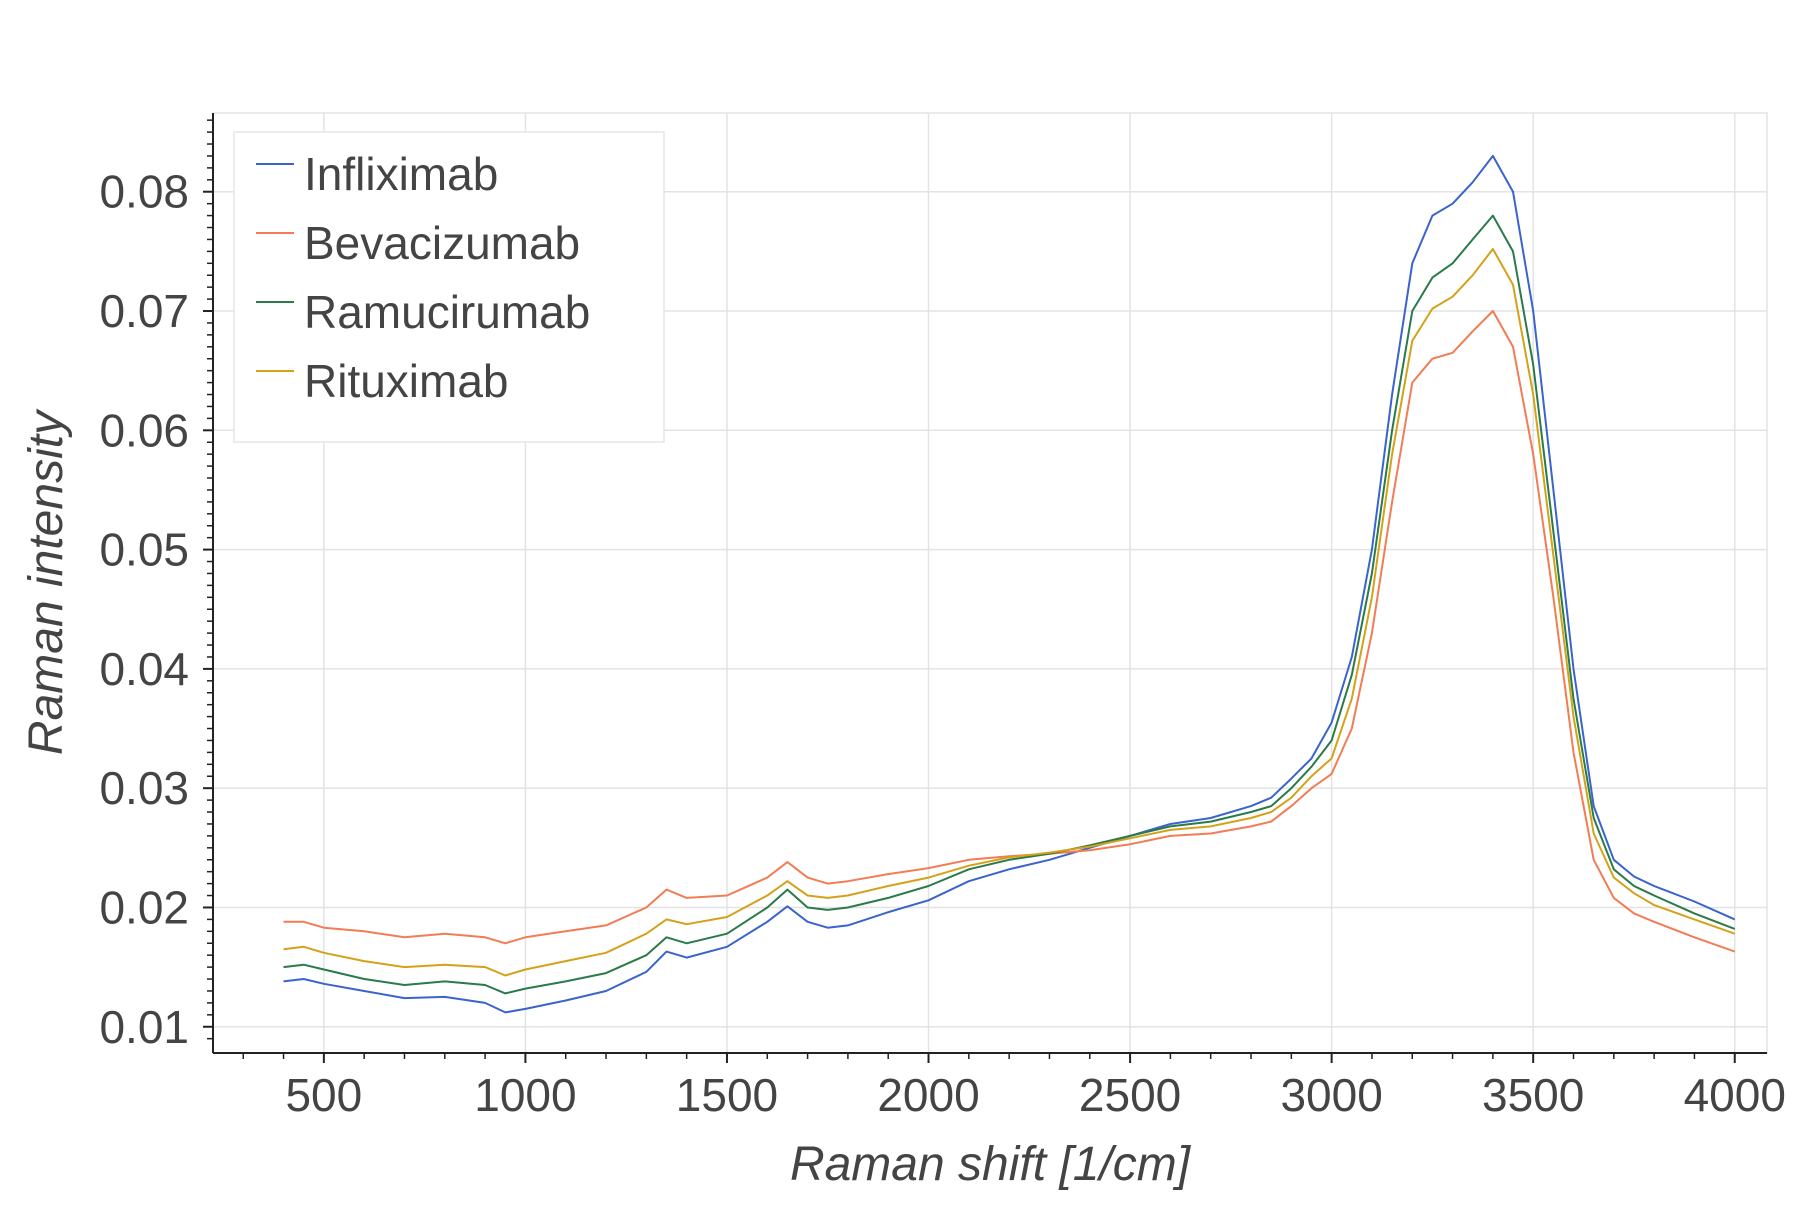  I want to click on legend-label: Infliximab, so click(401, 174).